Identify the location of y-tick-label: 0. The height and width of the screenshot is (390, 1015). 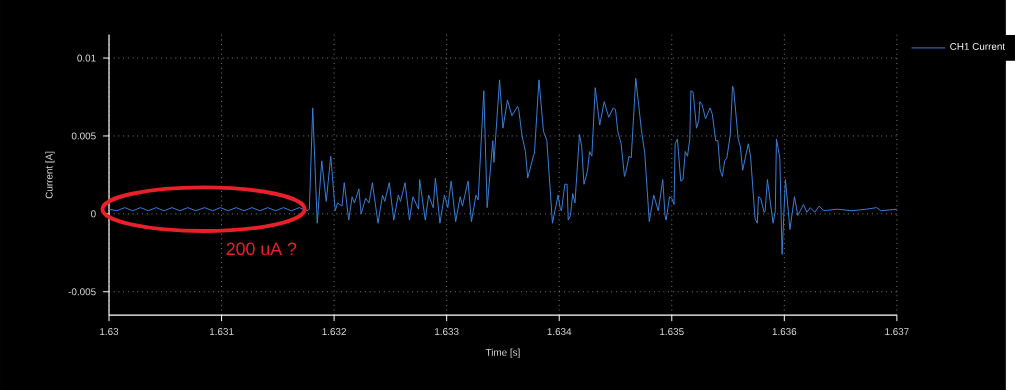
(93, 214).